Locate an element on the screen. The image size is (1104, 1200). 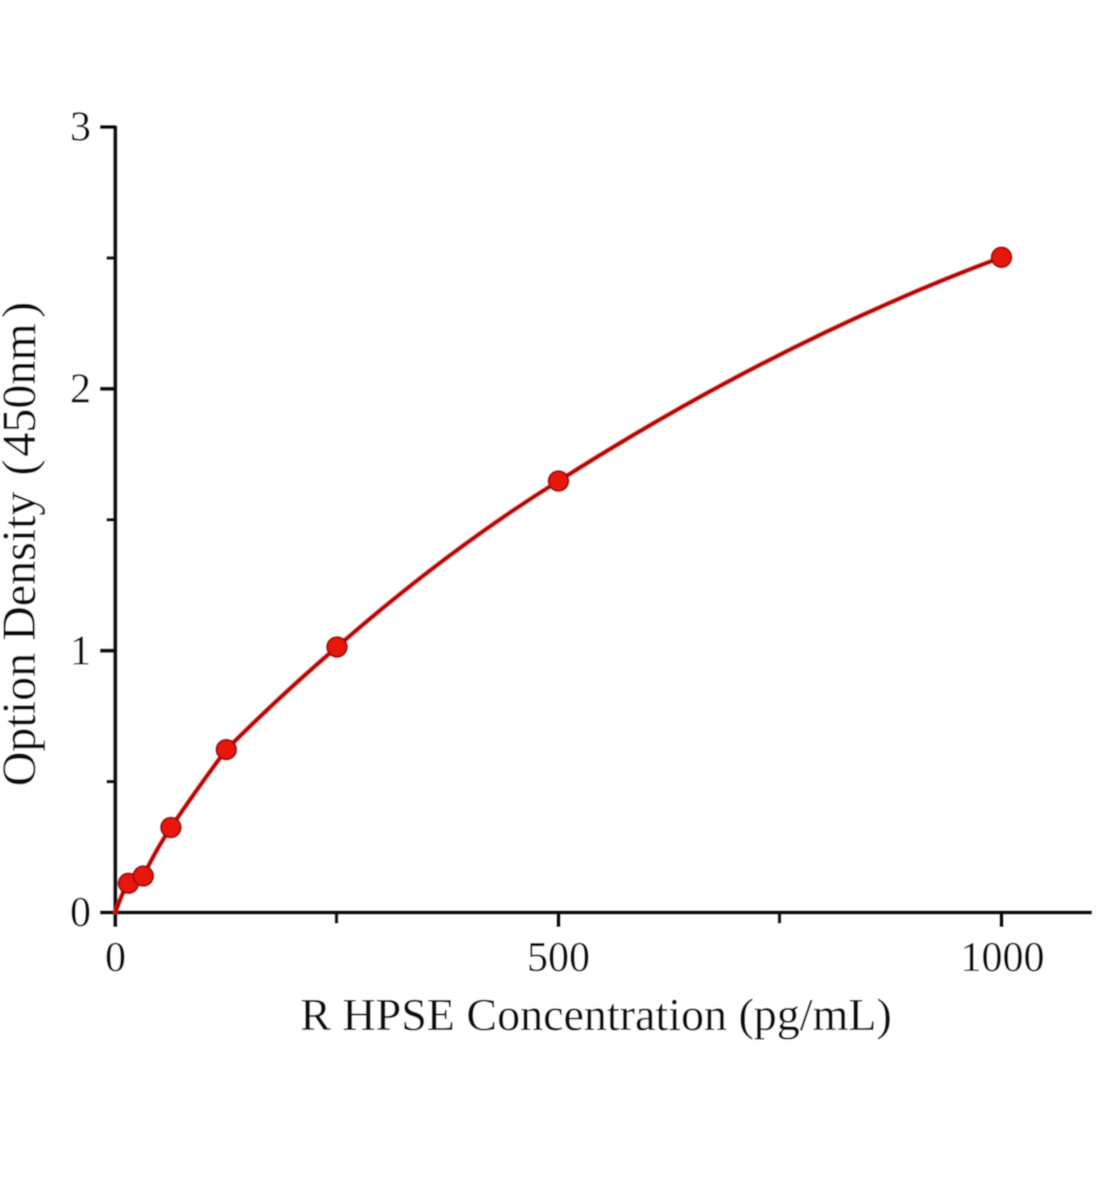
svg-text: 2 is located at coordinates (80, 390).